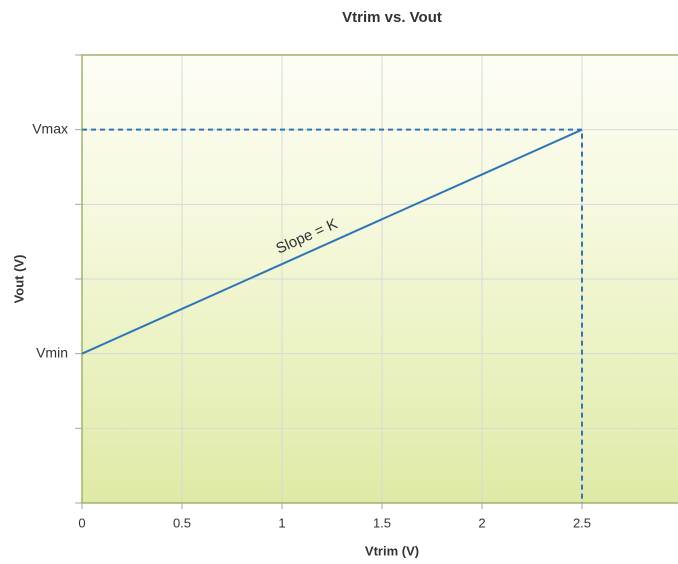  Describe the element at coordinates (81, 522) in the screenshot. I see `x-tick-label: 0` at that location.